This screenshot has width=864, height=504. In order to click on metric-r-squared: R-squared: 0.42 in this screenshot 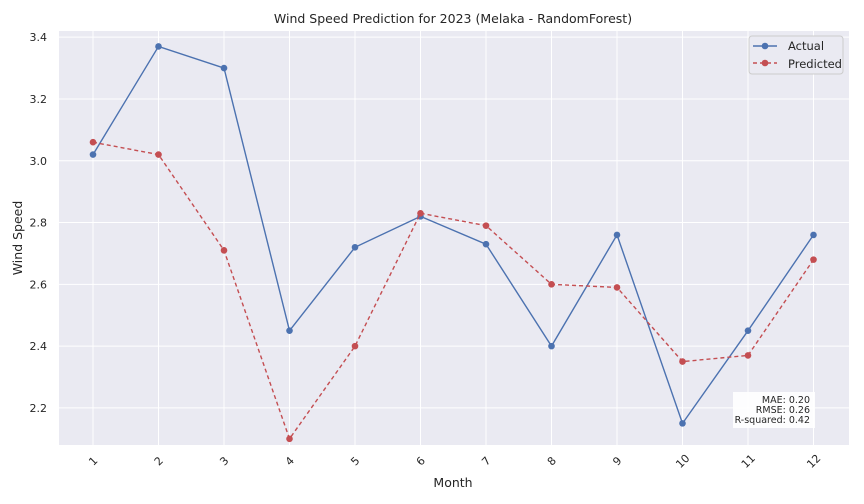, I will do `click(772, 420)`.